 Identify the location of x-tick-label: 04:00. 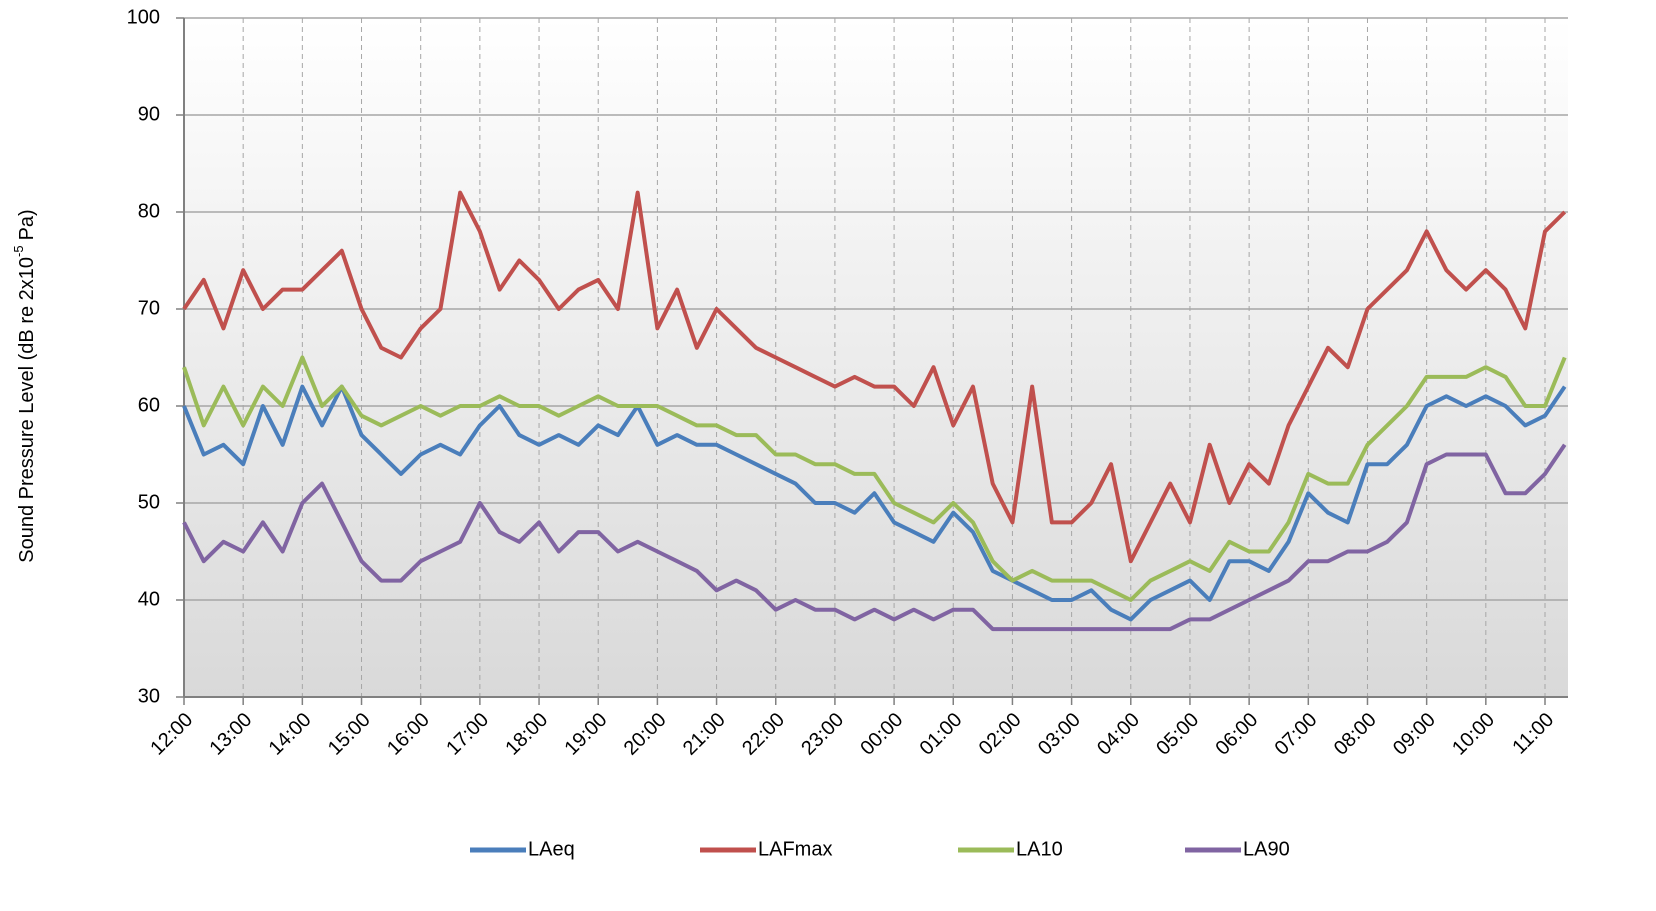
(1118, 734).